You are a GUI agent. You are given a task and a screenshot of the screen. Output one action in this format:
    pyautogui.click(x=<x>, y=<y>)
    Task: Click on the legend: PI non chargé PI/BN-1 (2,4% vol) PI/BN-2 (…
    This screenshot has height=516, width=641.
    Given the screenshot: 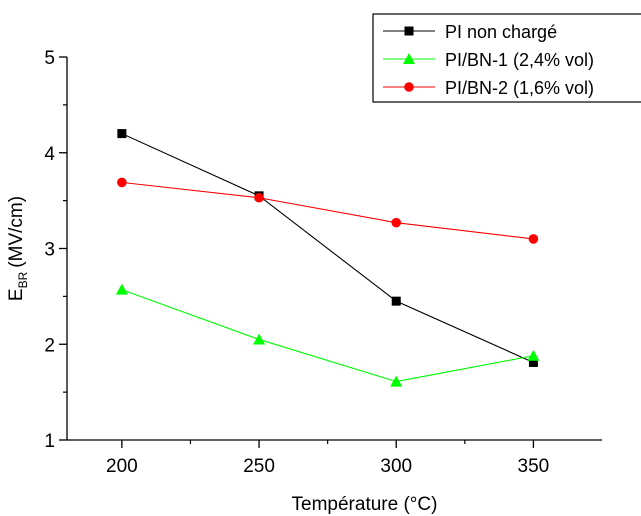 What is the action you would take?
    pyautogui.click(x=506, y=58)
    